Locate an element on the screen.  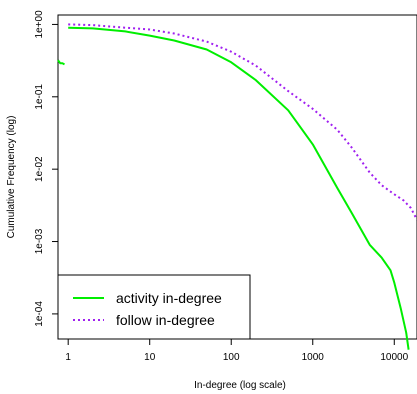
legend-box is located at coordinates (154, 307).